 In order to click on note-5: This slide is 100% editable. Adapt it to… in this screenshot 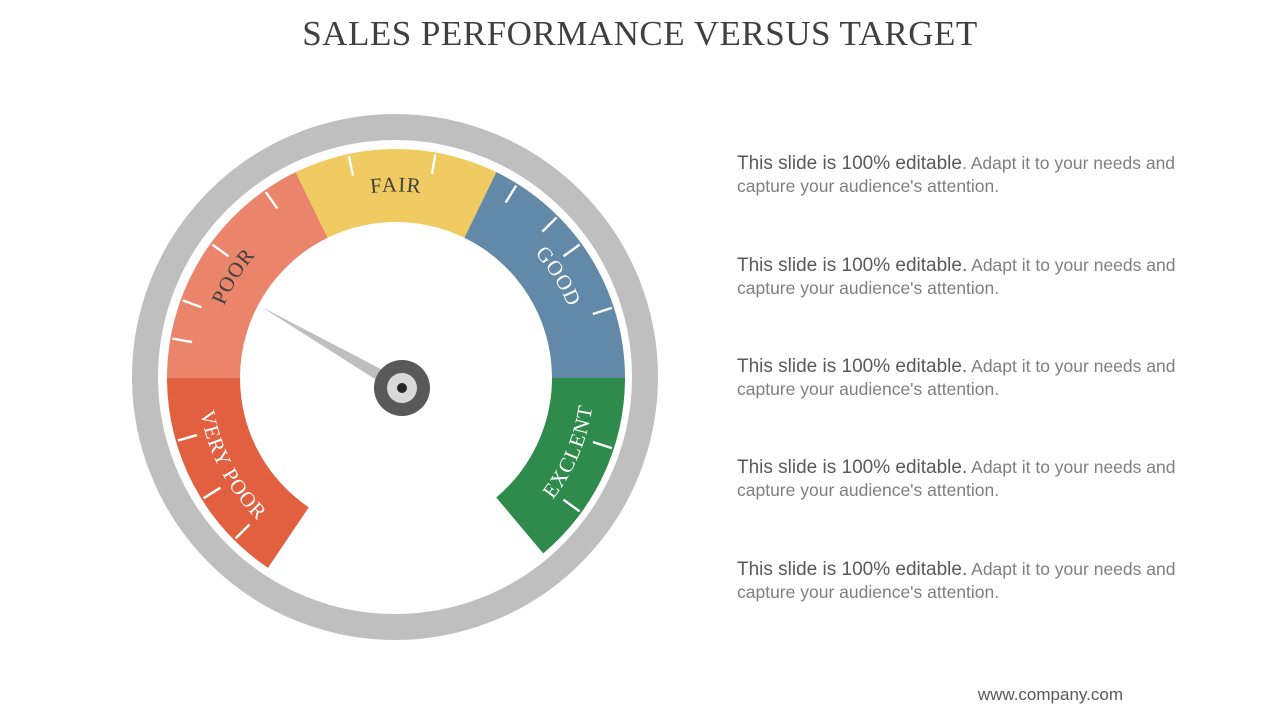, I will do `click(972, 581)`.